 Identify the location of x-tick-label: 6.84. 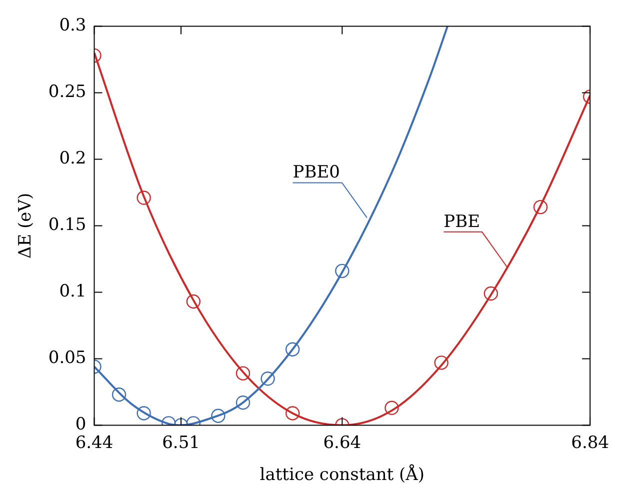
(590, 442).